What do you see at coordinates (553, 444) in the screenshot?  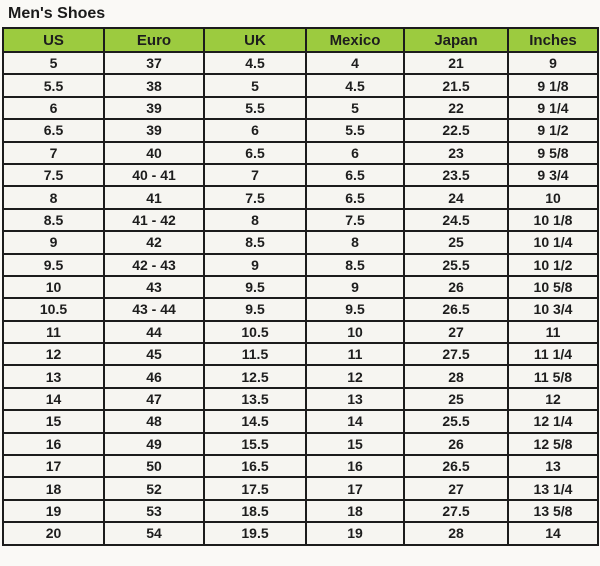 I see `table-cell: 12 5/8` at bounding box center [553, 444].